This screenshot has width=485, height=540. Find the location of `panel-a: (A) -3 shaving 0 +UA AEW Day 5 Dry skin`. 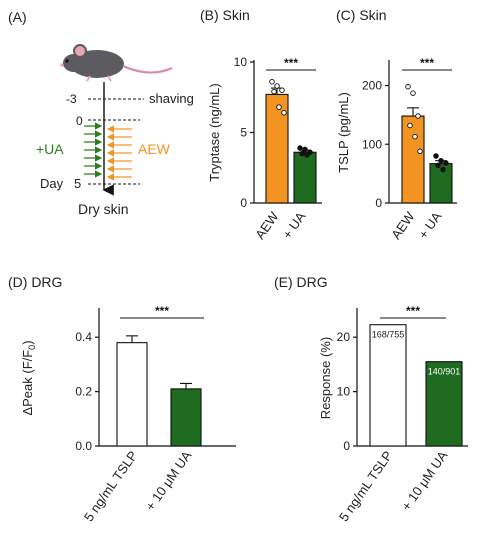

panel-a: (A) -3 shaving 0 +UA AEW Day 5 Dry skin is located at coordinates (101, 113).